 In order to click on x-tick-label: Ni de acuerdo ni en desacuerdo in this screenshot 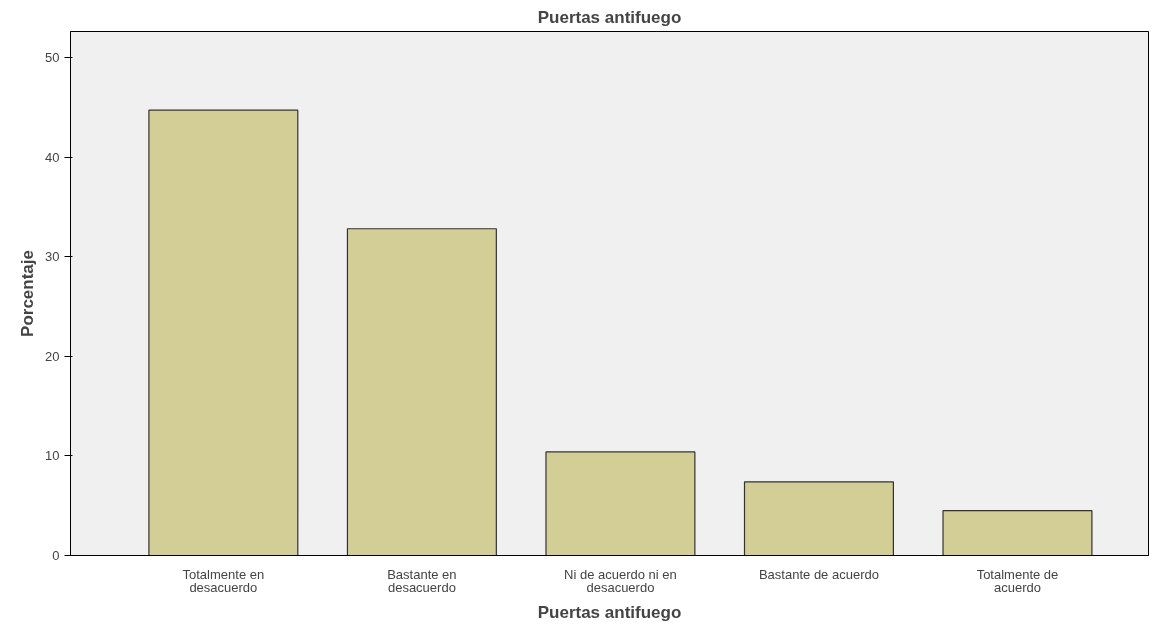, I will do `click(620, 580)`.